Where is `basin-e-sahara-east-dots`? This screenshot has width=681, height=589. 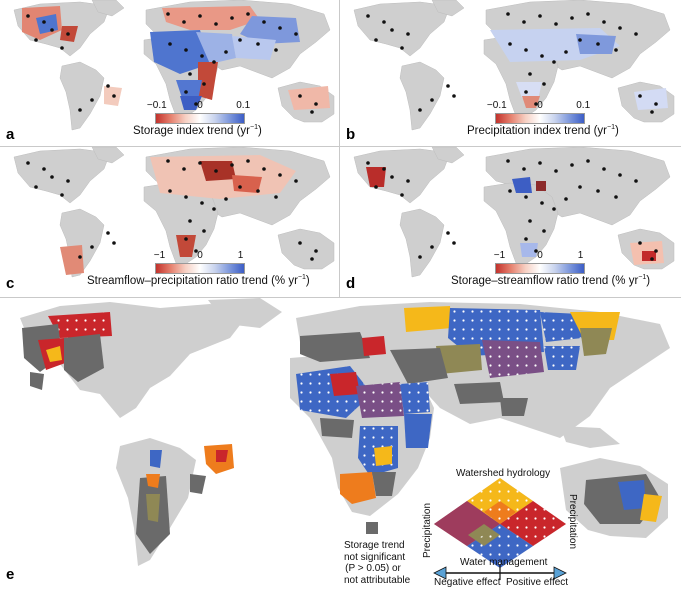 basin-e-sahara-east-dots is located at coordinates (380, 400).